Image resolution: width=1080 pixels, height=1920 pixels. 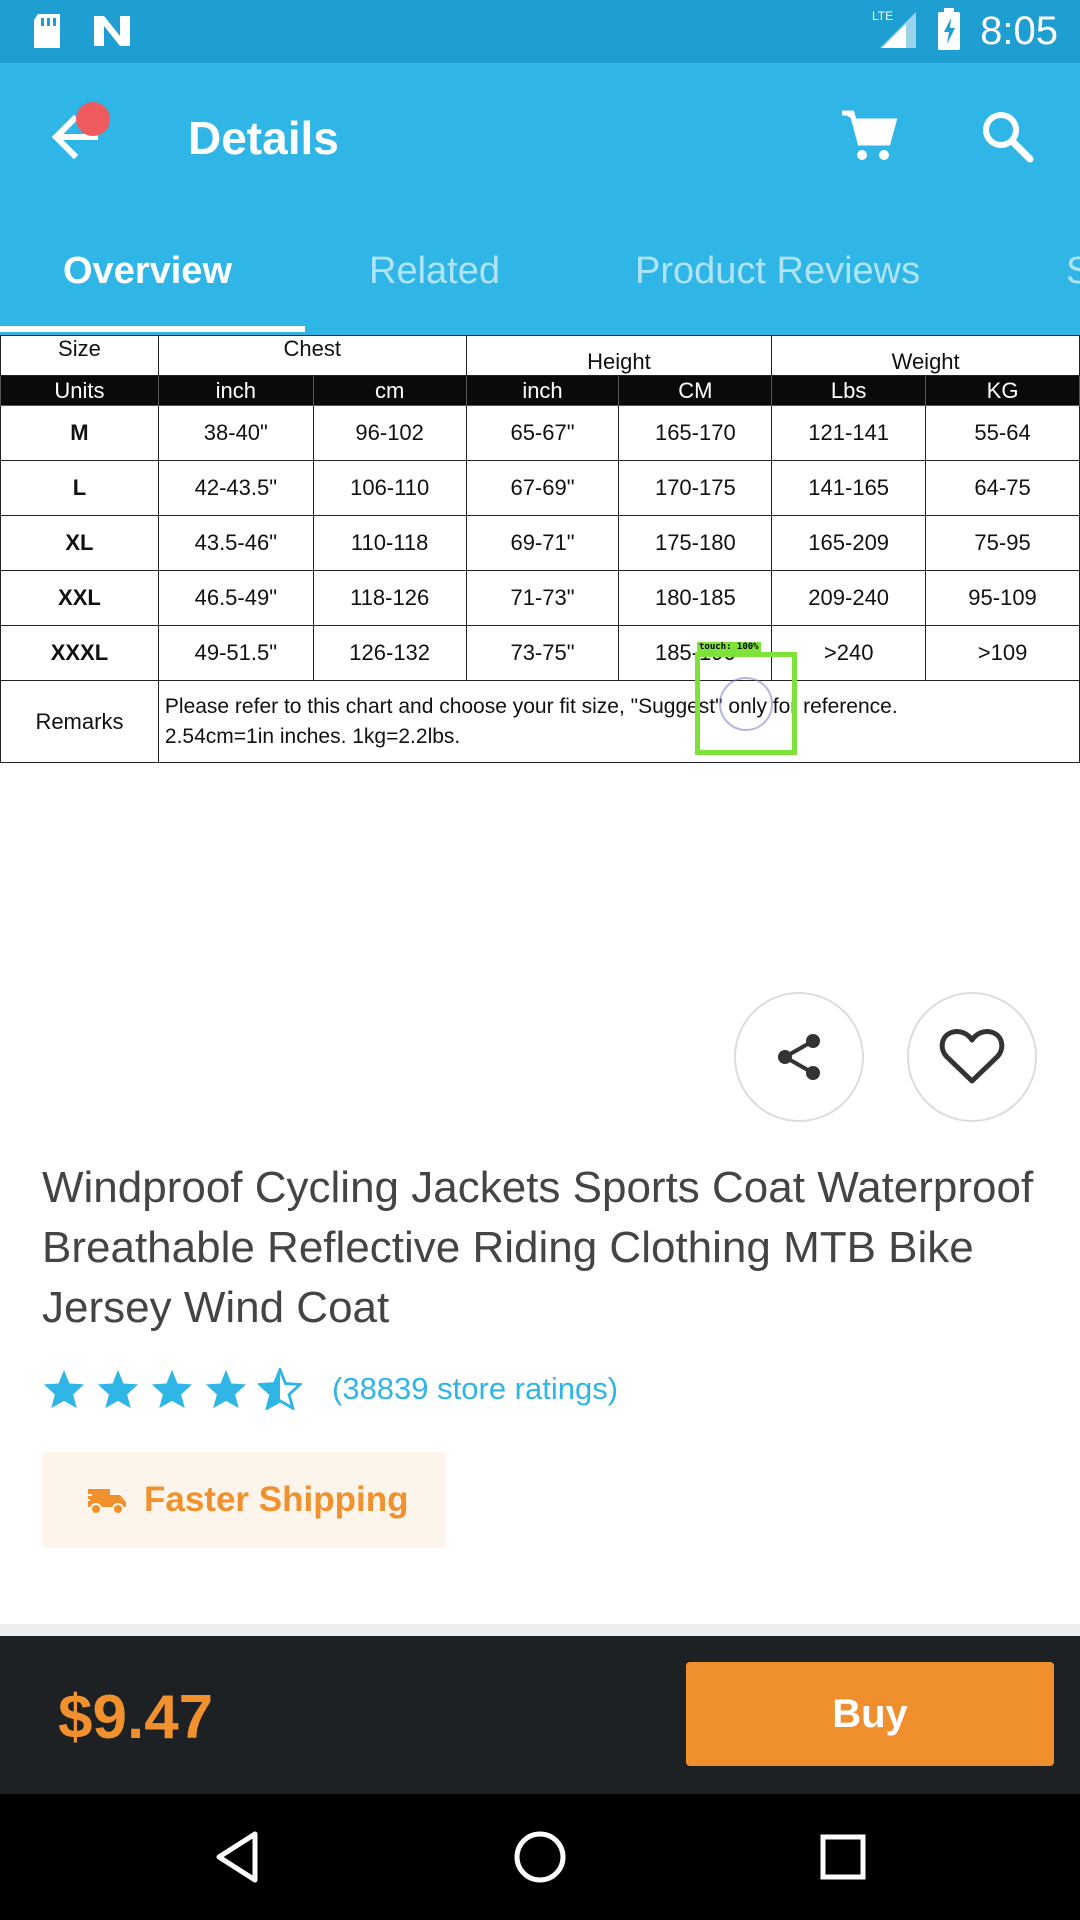 What do you see at coordinates (849, 390) in the screenshot?
I see `table-cell: Lbs` at bounding box center [849, 390].